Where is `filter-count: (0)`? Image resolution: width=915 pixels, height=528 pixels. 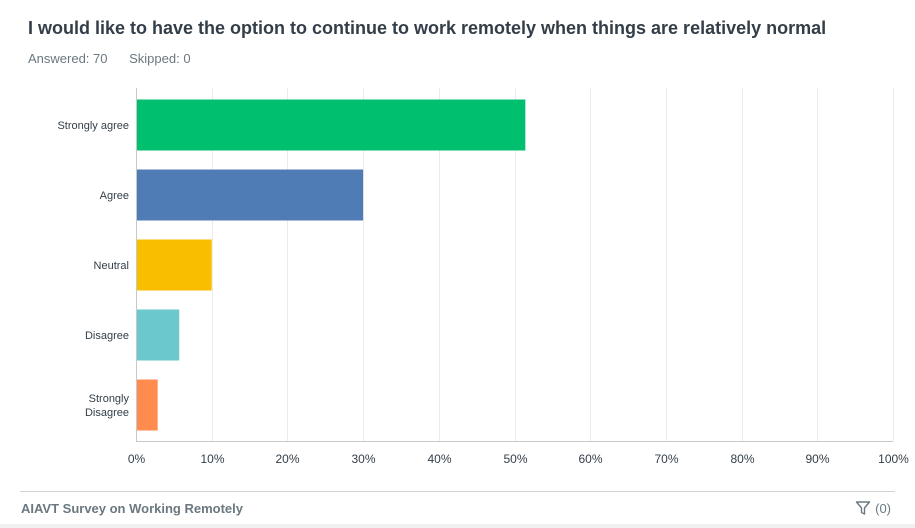 filter-count: (0) is located at coordinates (883, 508).